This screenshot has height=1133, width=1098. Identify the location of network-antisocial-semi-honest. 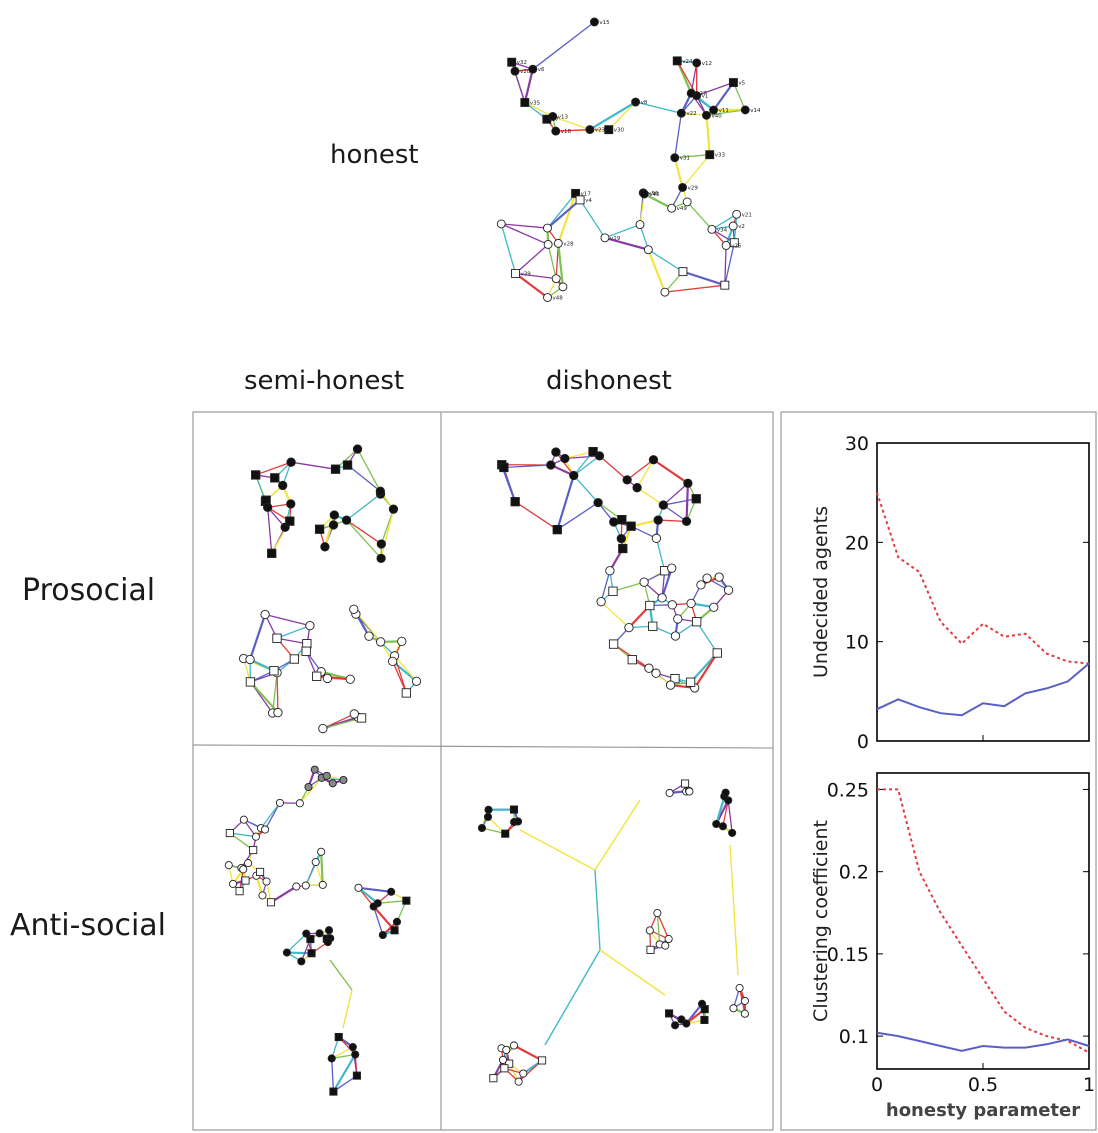
(317, 930).